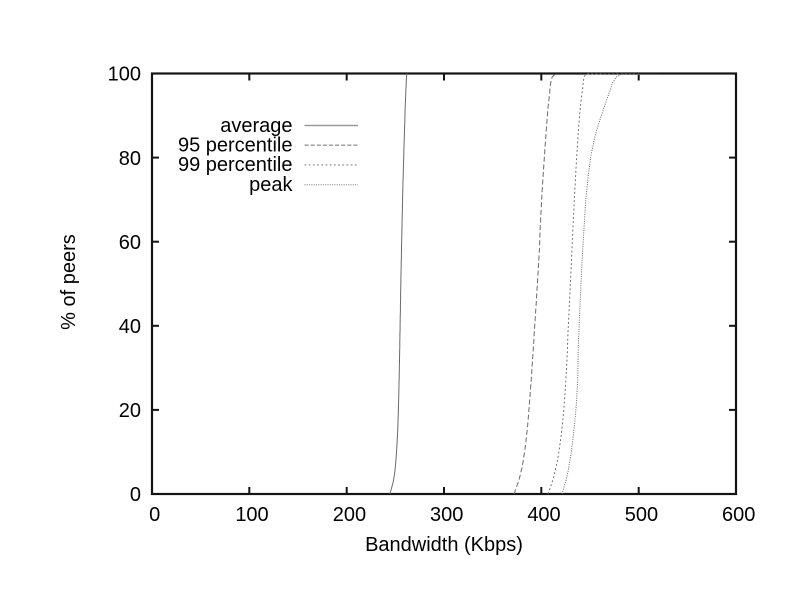 The height and width of the screenshot is (612, 792). What do you see at coordinates (543, 515) in the screenshot?
I see `svg-text: 400` at bounding box center [543, 515].